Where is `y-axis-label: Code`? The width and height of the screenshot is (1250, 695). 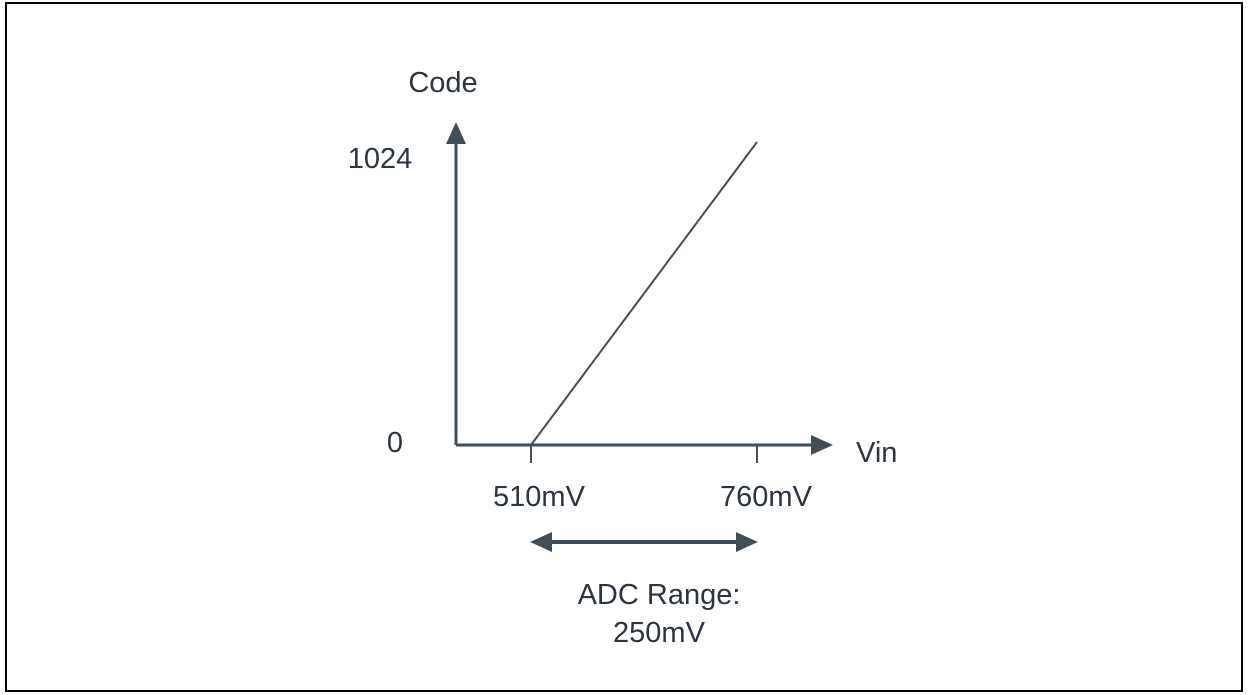 y-axis-label: Code is located at coordinates (442, 83).